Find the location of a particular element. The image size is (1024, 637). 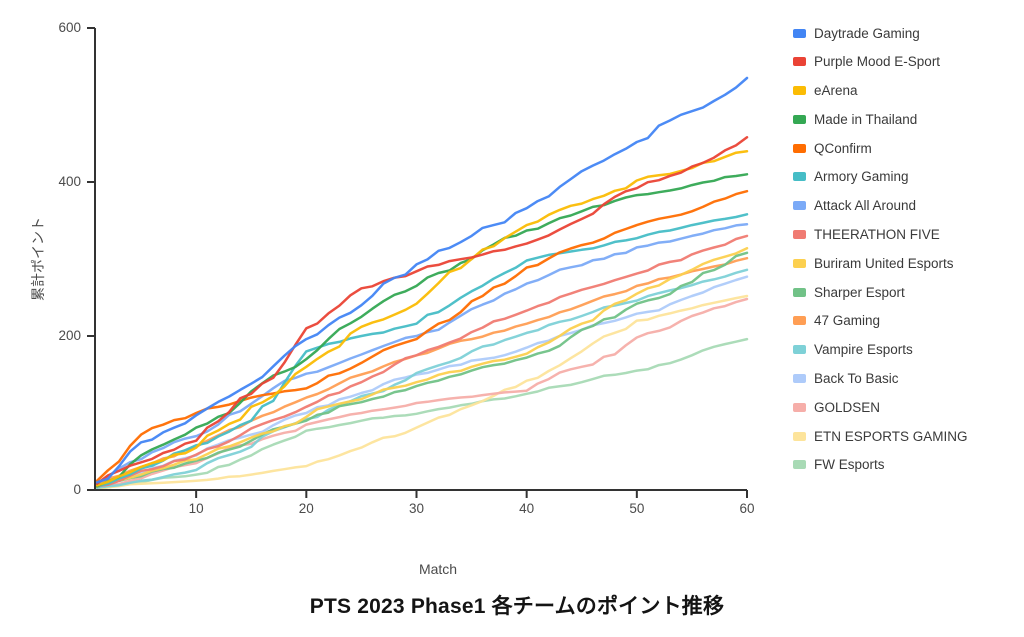

y-axis-title: 累計ポイント is located at coordinates (38, 259).